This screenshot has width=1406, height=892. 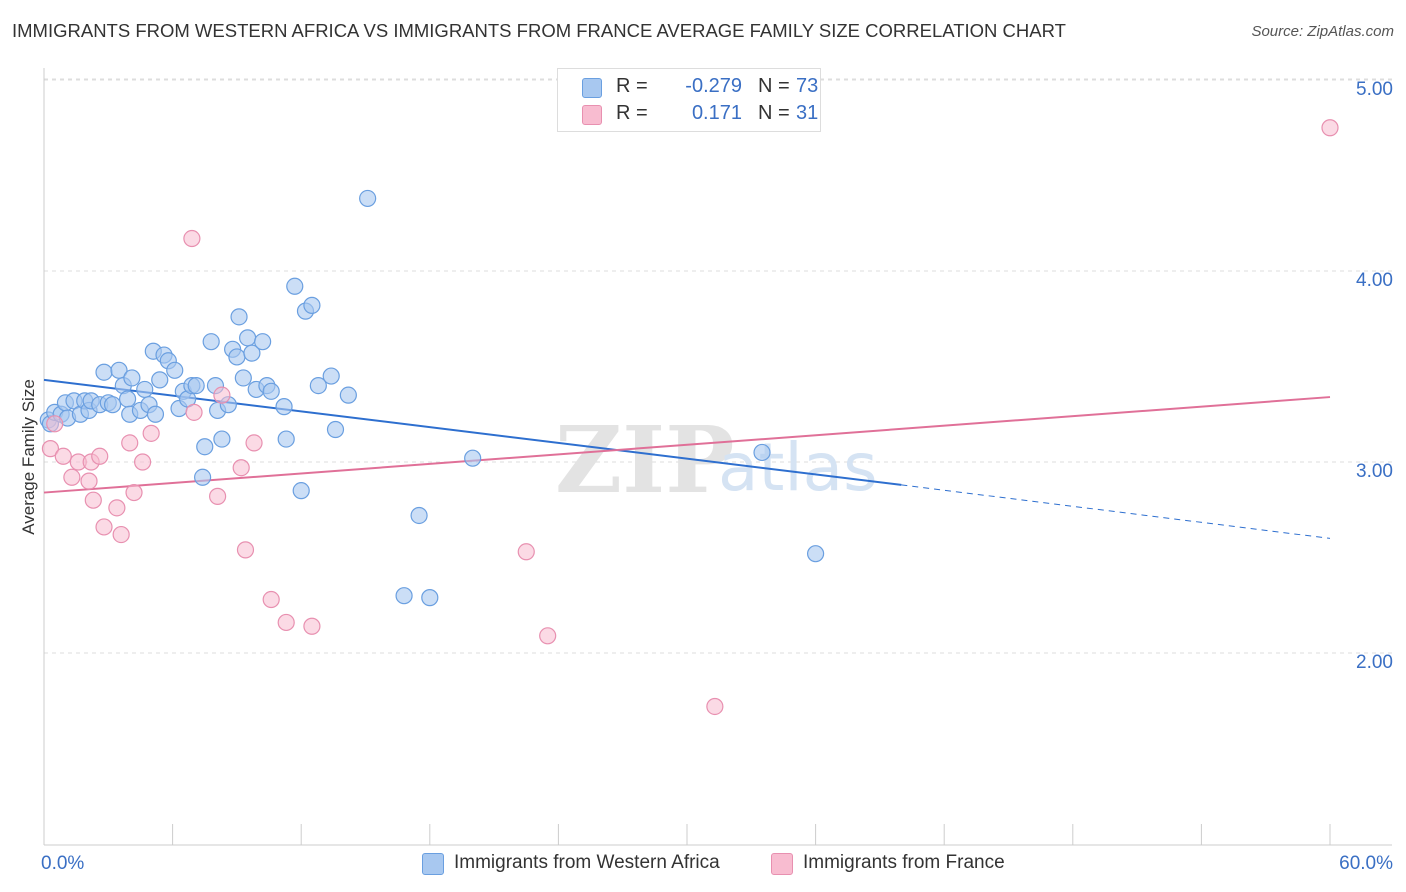 I want to click on watermark-zip: ZIP, so click(x=644, y=460).